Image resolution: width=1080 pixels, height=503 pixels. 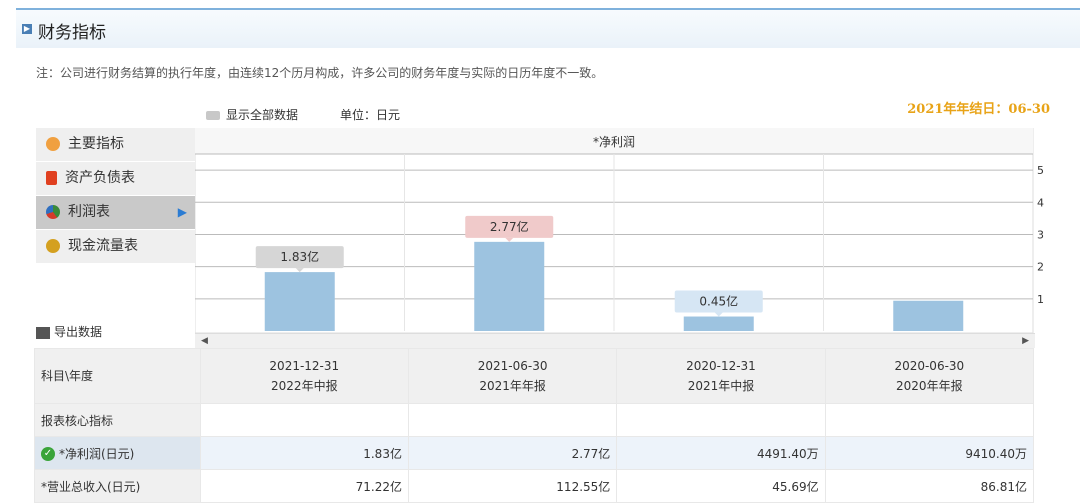 I want to click on section-label: 报表核心指标, so click(x=117, y=420).